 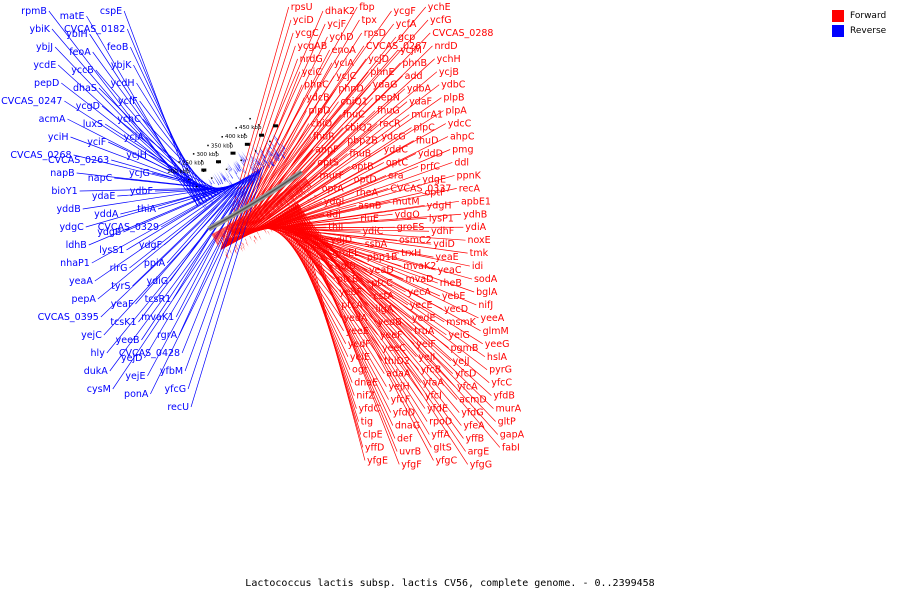 What do you see at coordinates (93, 124) in the screenshot?
I see `reverse-gene-label: luxS` at bounding box center [93, 124].